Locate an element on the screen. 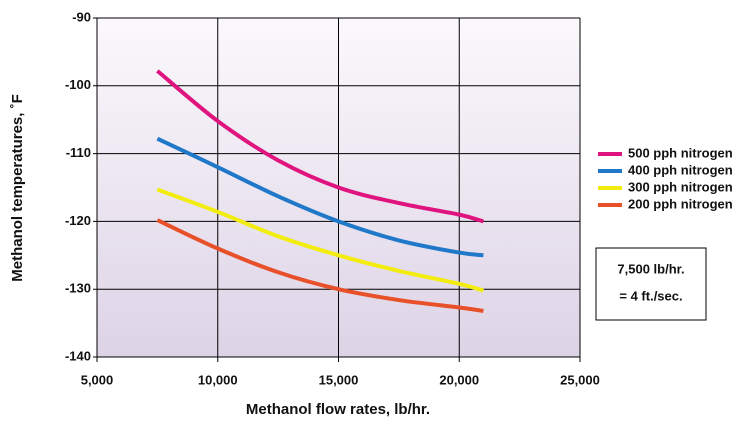 The height and width of the screenshot is (426, 755). x-tick-label: 15,000 is located at coordinates (339, 379).